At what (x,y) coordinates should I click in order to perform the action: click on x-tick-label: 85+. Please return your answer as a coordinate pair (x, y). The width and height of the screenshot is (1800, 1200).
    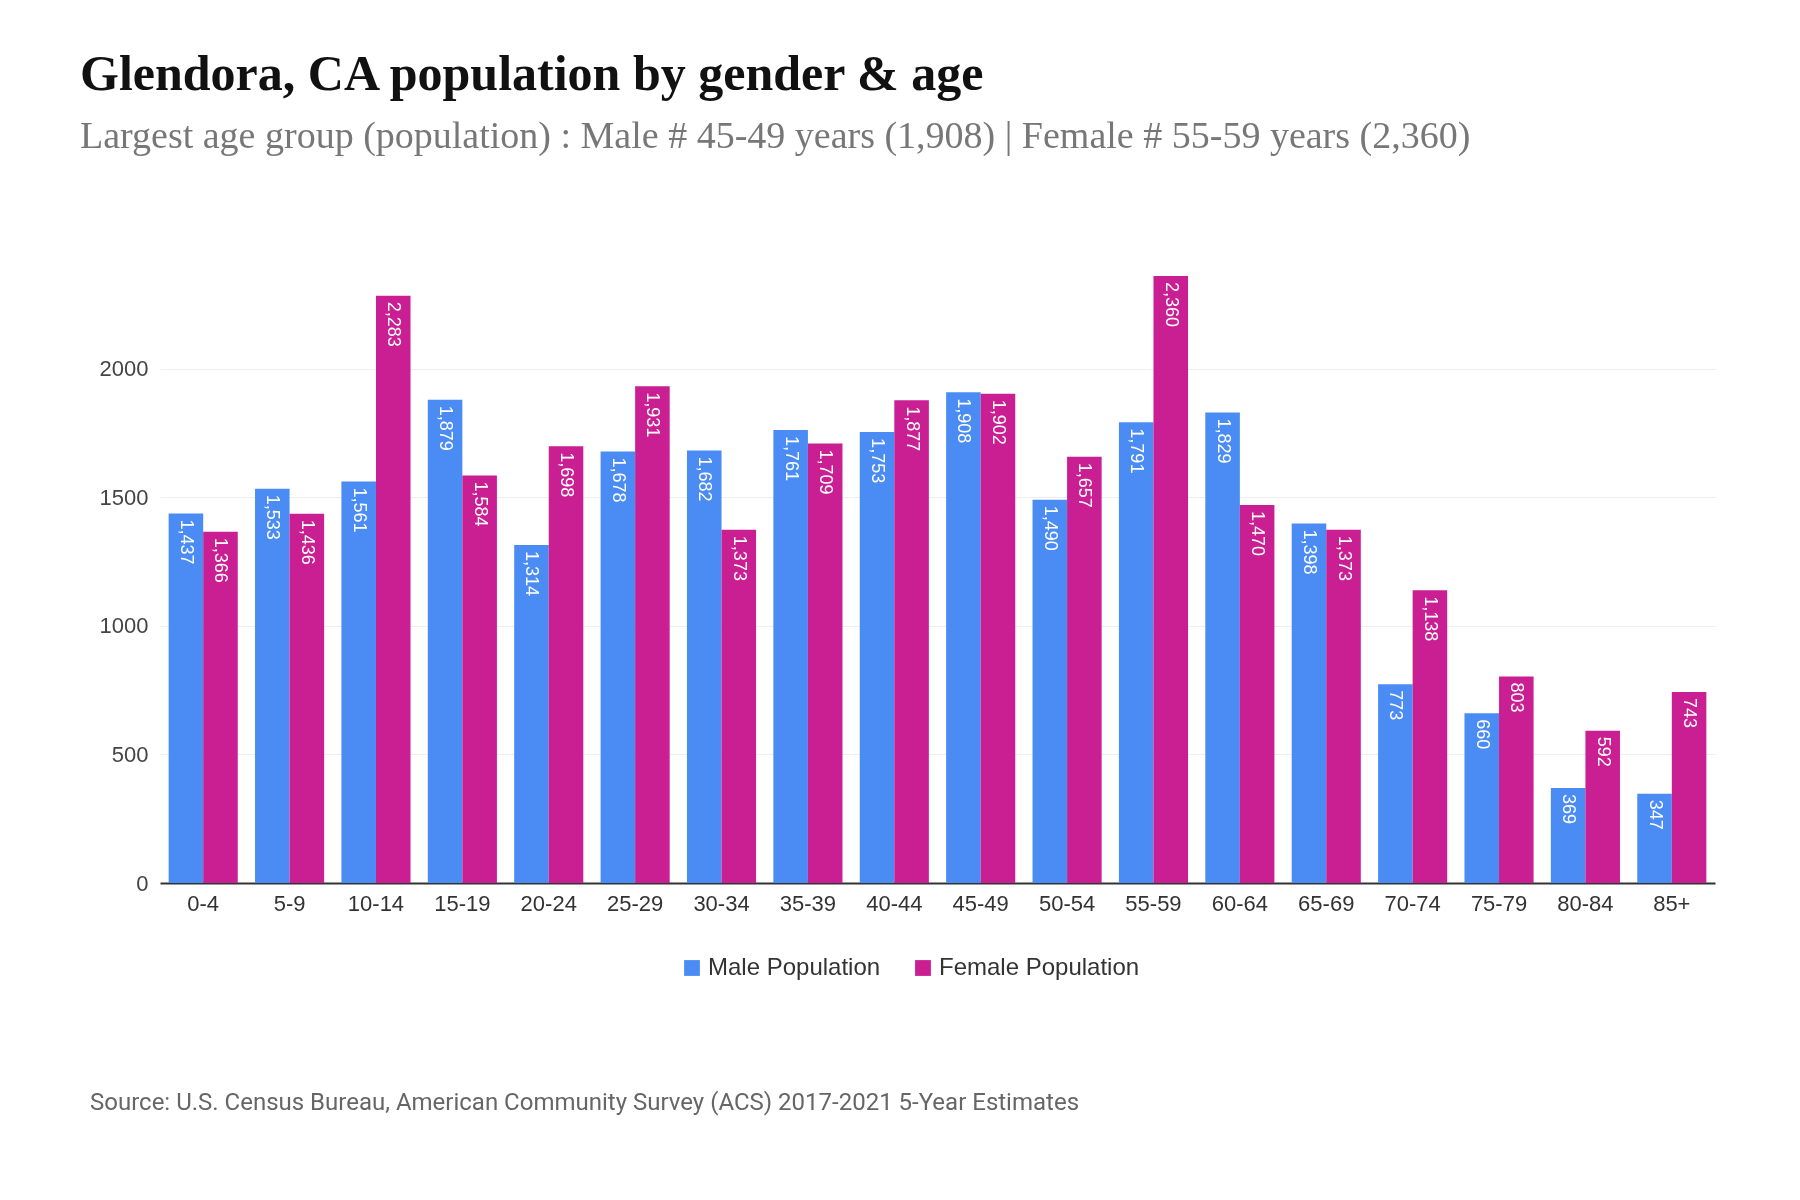
    Looking at the image, I should click on (1672, 903).